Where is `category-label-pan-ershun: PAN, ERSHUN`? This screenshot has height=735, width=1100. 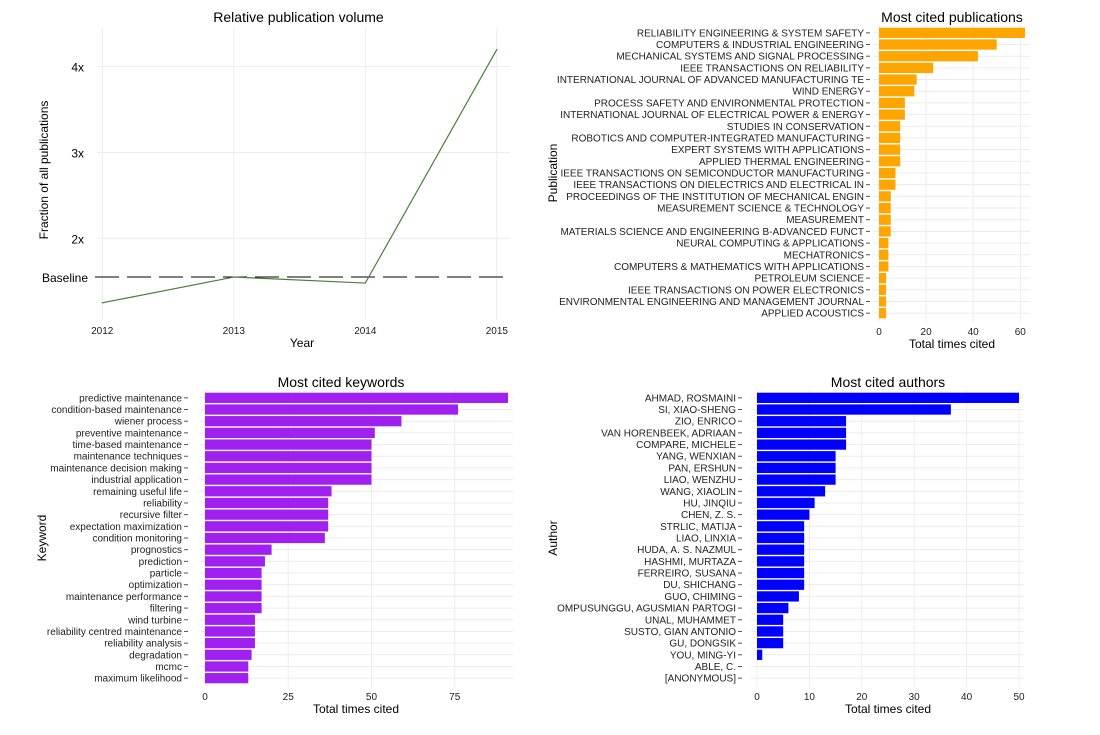
category-label-pan-ershun: PAN, ERSHUN is located at coordinates (702, 468).